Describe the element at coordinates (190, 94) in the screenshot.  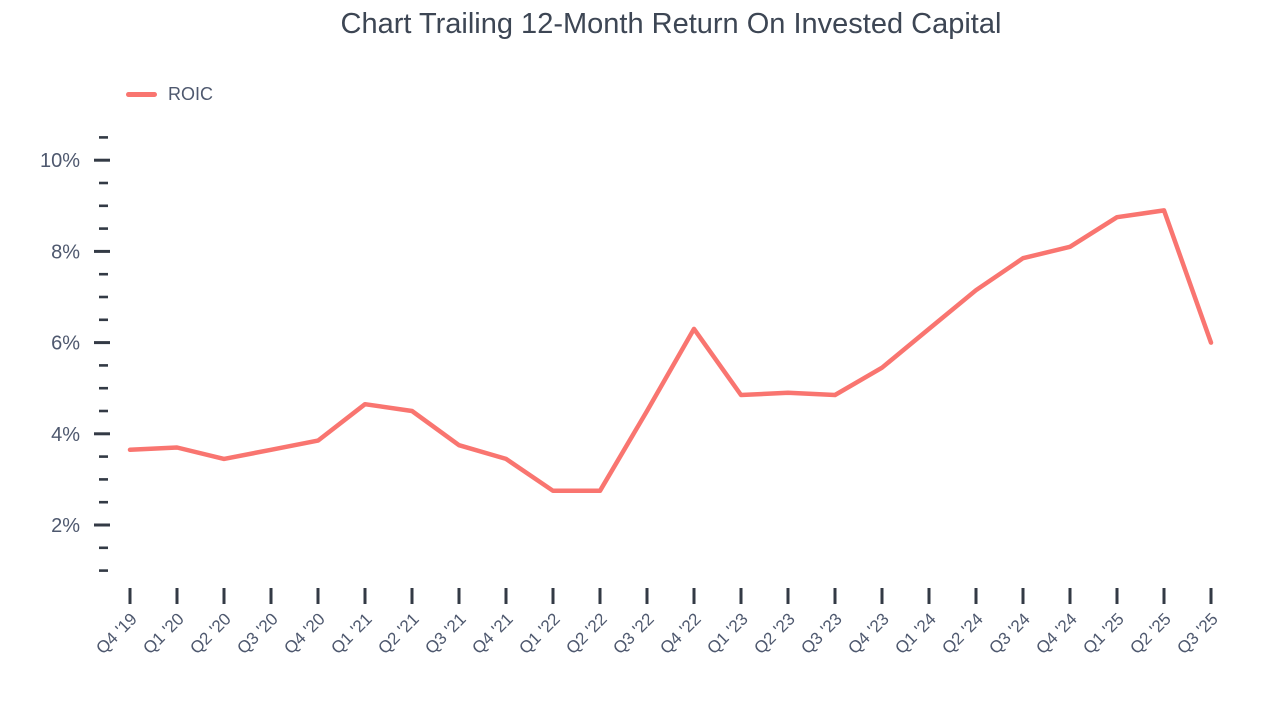
I see `legend-series-label: ROIC` at that location.